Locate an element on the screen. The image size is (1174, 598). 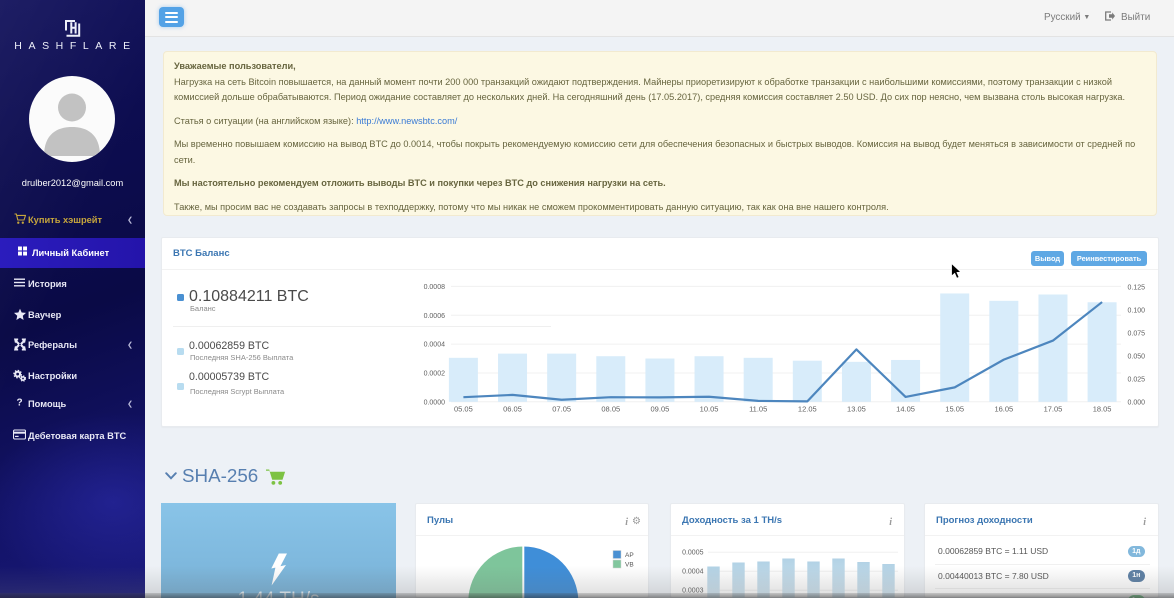
svg-text: 0.0000 is located at coordinates (435, 402).